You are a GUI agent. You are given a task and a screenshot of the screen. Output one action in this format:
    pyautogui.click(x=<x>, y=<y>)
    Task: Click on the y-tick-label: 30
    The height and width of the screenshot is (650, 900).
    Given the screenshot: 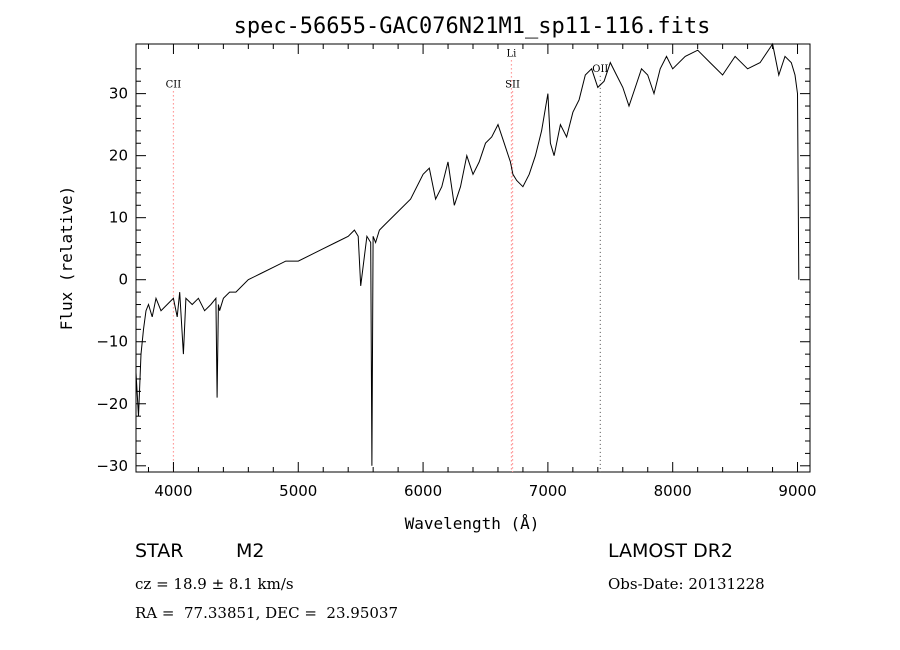 What is the action you would take?
    pyautogui.click(x=118, y=94)
    